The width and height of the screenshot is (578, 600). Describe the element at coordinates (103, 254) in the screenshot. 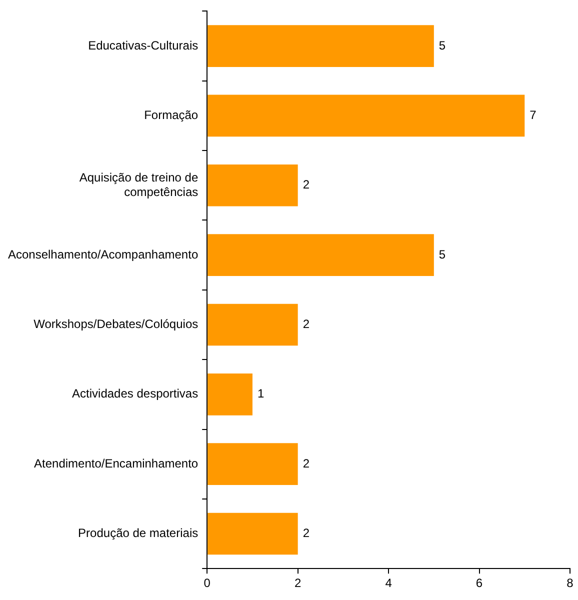

I see `y-tick-label: Aconselhamento/Acompanhamento` at that location.